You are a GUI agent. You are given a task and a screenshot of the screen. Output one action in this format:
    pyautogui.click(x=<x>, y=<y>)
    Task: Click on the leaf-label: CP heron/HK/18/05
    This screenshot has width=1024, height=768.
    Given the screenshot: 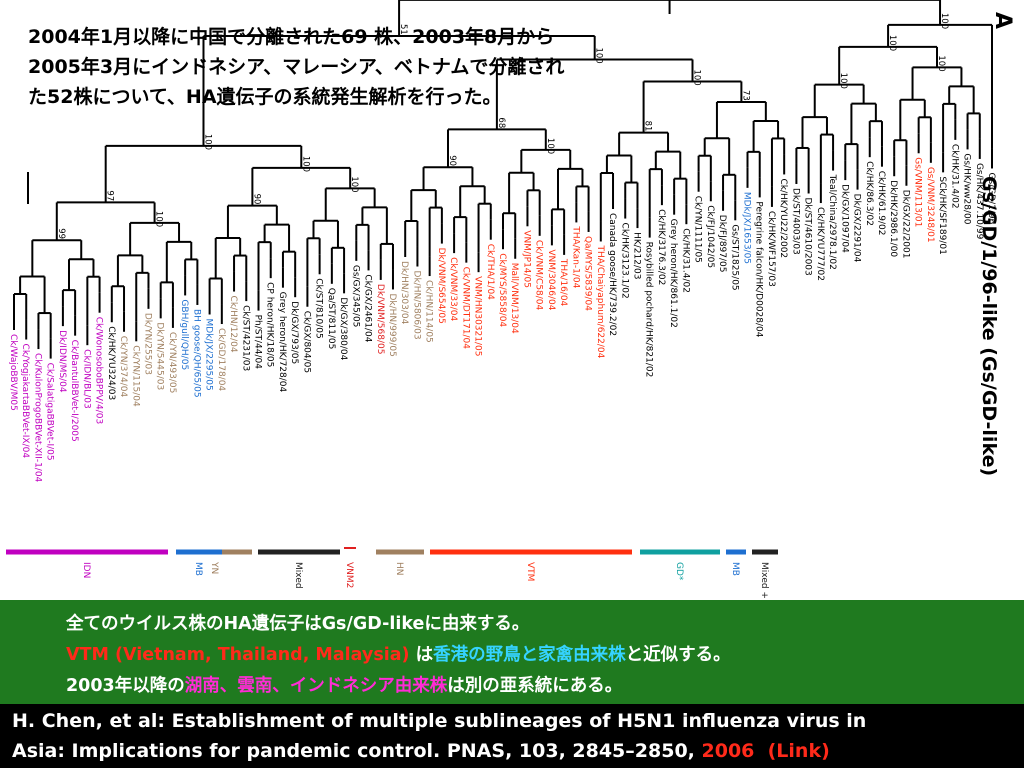 What is the action you would take?
    pyautogui.click(x=270, y=324)
    